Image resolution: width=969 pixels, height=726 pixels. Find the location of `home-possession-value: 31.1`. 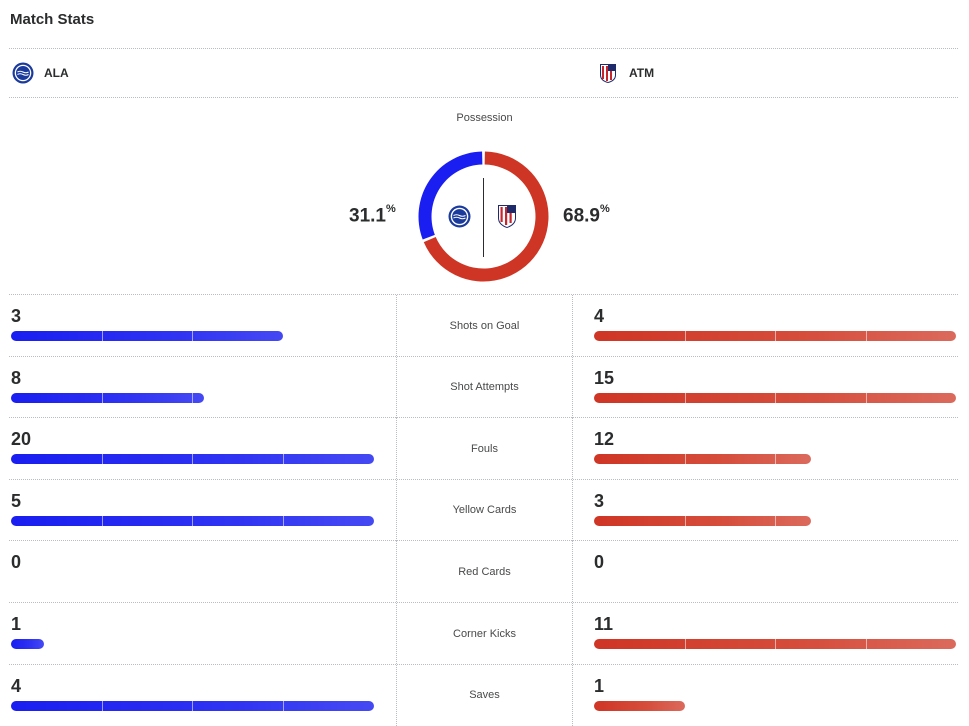

home-possession-value: 31.1 is located at coordinates (367, 216).